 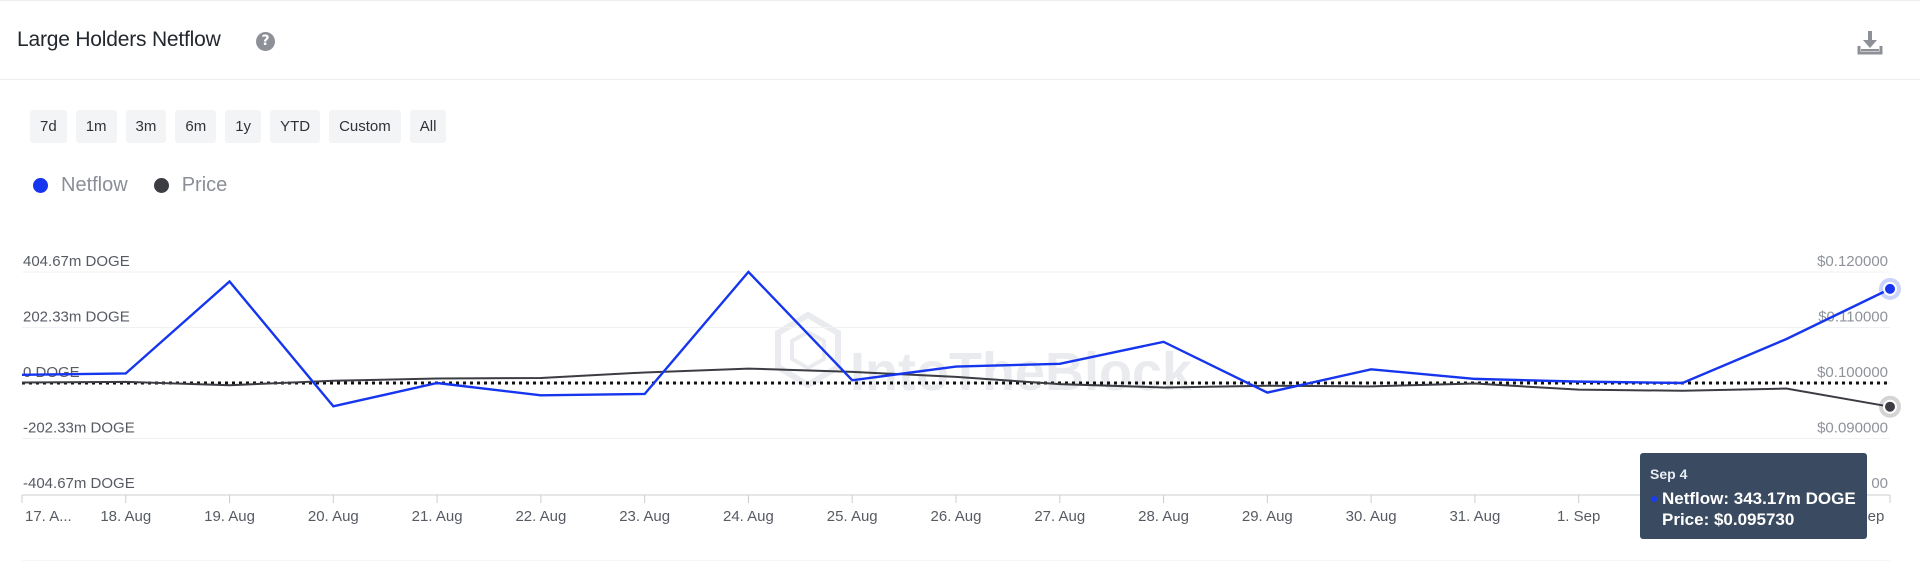 What do you see at coordinates (196, 126) in the screenshot?
I see `range-6m-button: 6m` at bounding box center [196, 126].